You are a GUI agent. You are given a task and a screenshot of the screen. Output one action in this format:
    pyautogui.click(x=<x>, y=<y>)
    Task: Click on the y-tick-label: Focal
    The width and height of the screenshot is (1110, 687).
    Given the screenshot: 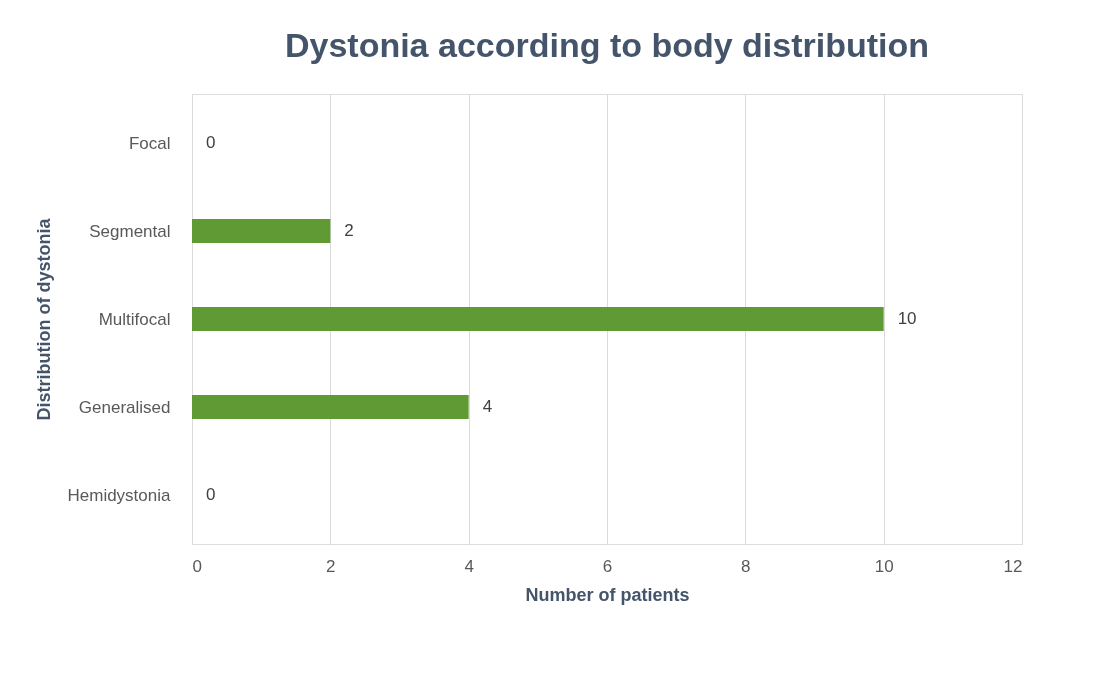 What is the action you would take?
    pyautogui.click(x=149, y=143)
    